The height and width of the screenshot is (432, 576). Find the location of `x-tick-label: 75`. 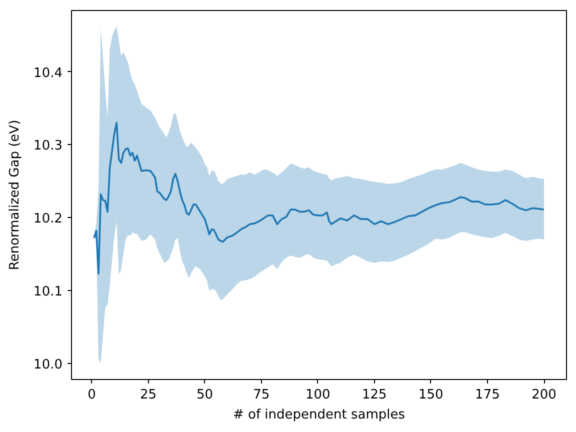

x-tick-label: 75 is located at coordinates (261, 395).